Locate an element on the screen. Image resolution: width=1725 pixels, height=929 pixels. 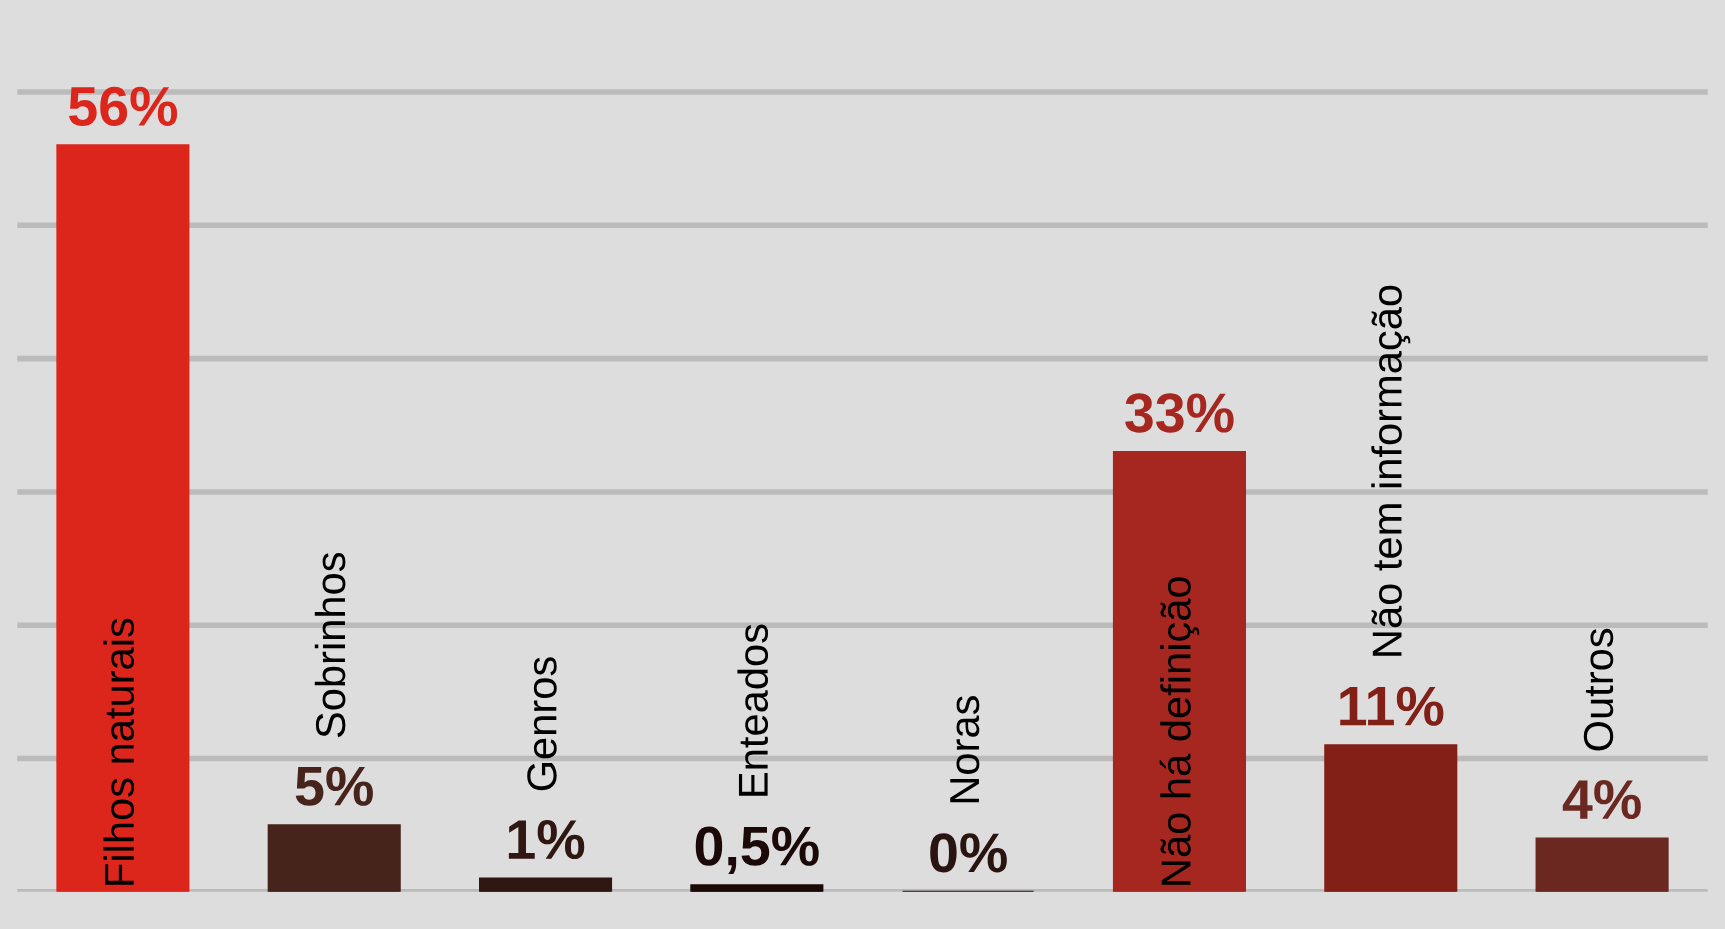
x-tick-label: Outros is located at coordinates (1598, 689).